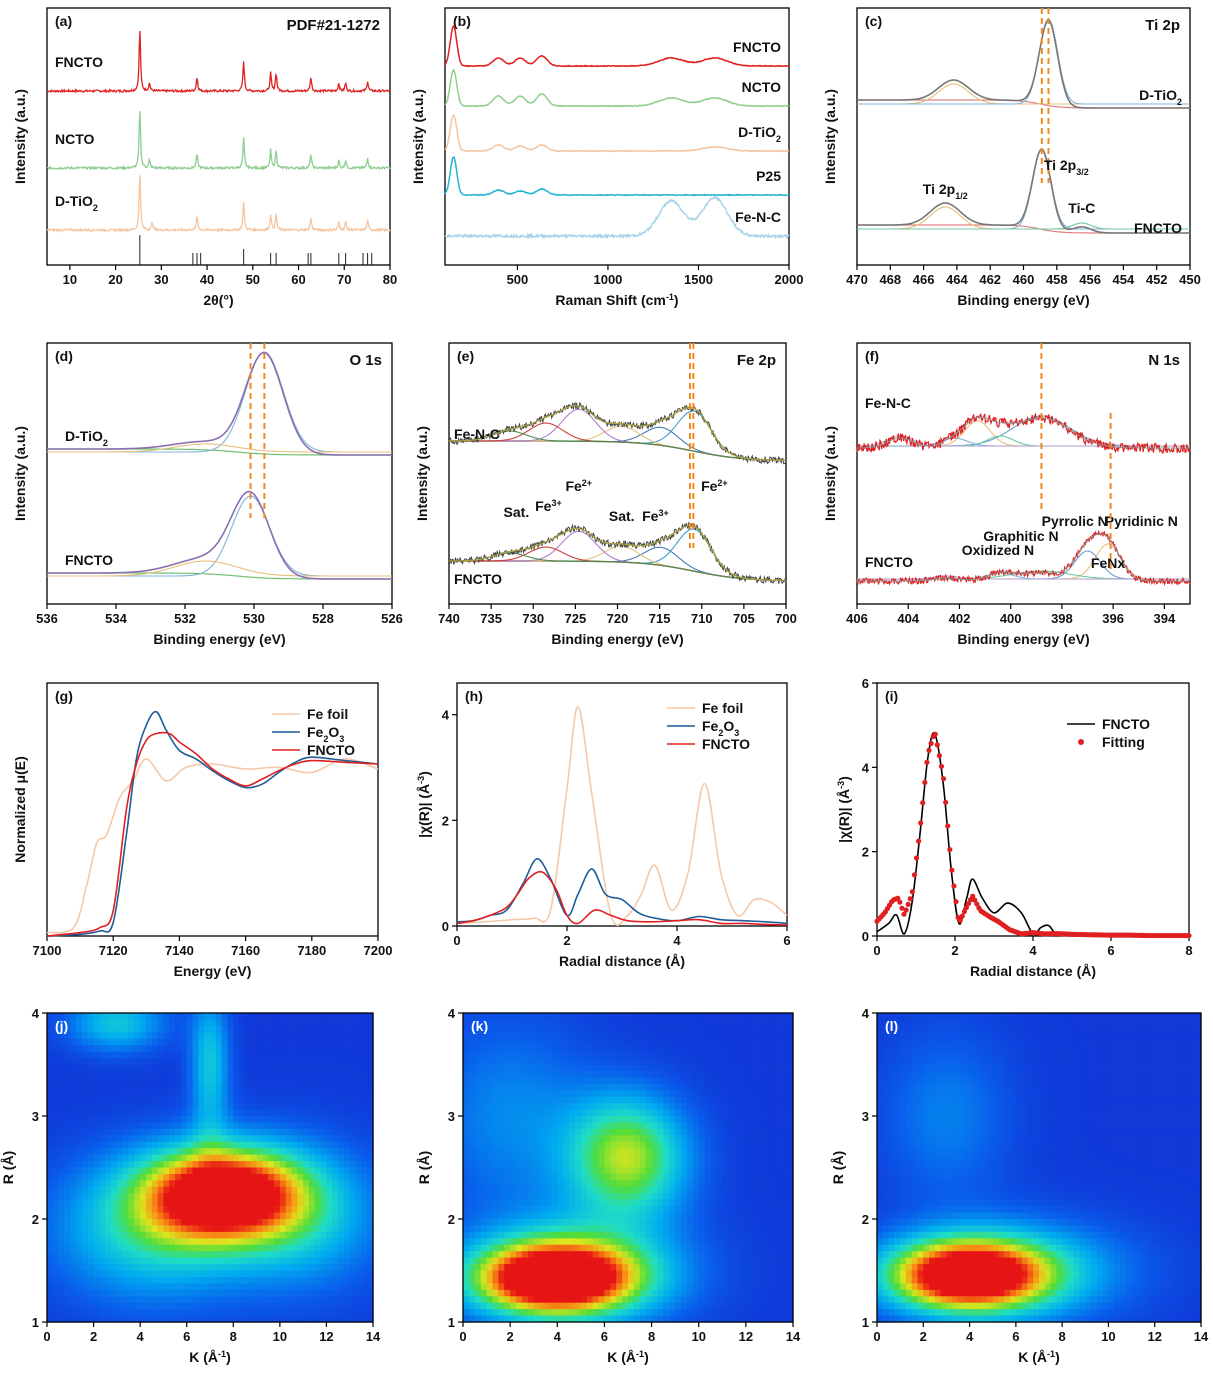 This screenshot has width=1213, height=1376. What do you see at coordinates (445, 926) in the screenshot?
I see `y-tick-label: 0` at bounding box center [445, 926].